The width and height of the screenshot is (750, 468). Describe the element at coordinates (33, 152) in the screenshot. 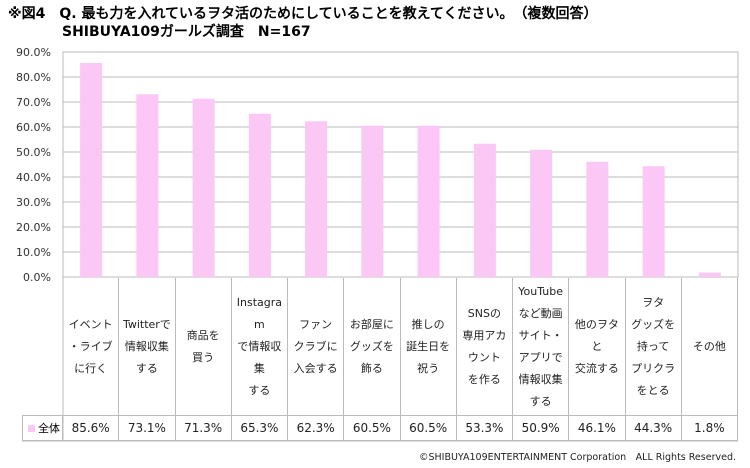

I see `y-tick-label: 50.0%` at that location.